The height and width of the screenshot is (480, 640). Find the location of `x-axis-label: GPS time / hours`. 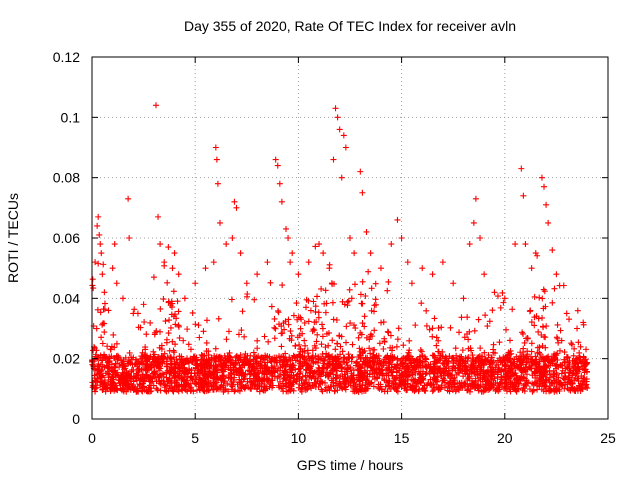

x-axis-label: GPS time / hours is located at coordinates (350, 465).